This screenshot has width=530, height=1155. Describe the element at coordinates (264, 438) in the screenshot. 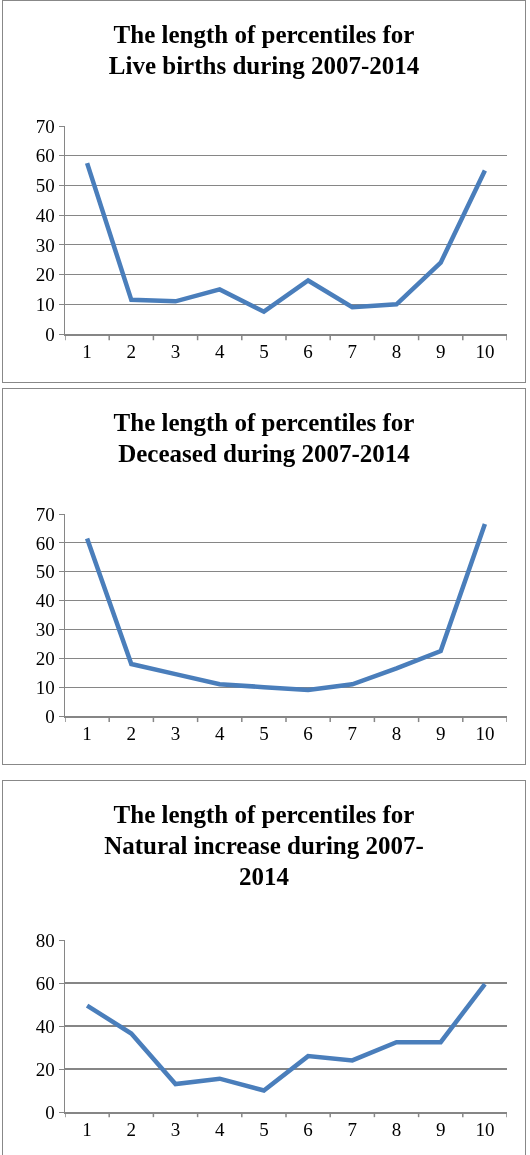

I see `chart-title: The length of percentiles for Deceased during 2007-2014` at that location.